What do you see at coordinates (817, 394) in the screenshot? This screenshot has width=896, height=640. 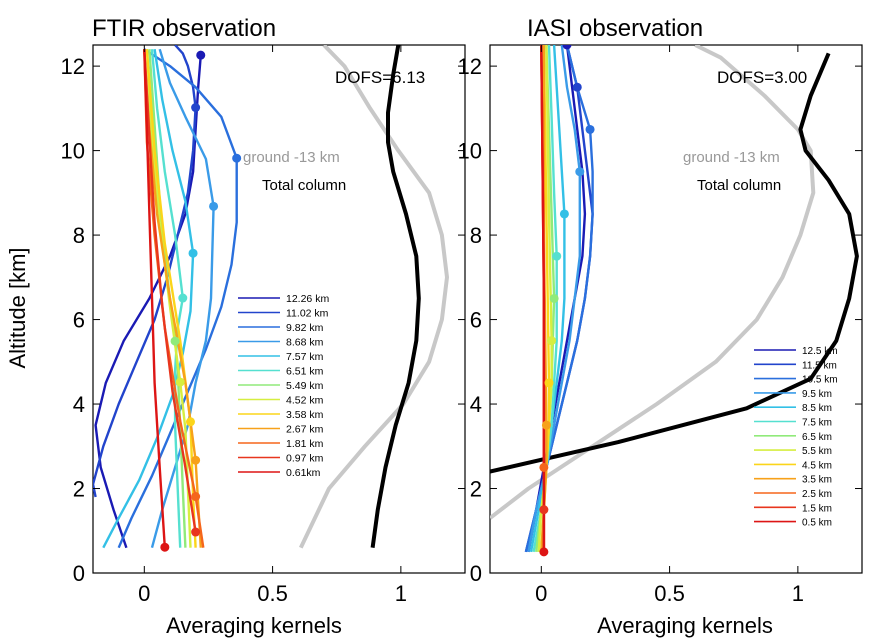 I see `legend-label: 9.5 km` at bounding box center [817, 394].